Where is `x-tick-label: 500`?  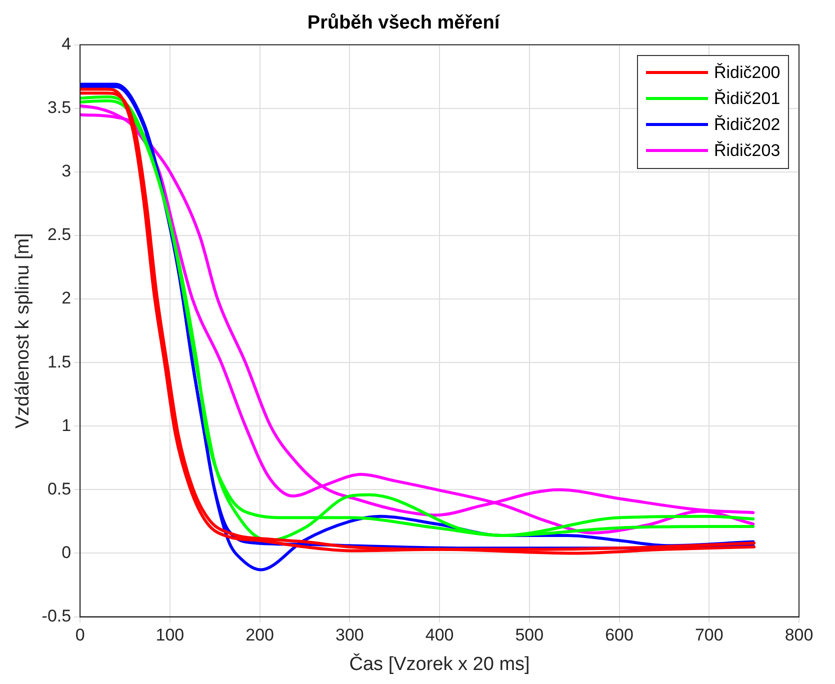
x-tick-label: 500 is located at coordinates (529, 635).